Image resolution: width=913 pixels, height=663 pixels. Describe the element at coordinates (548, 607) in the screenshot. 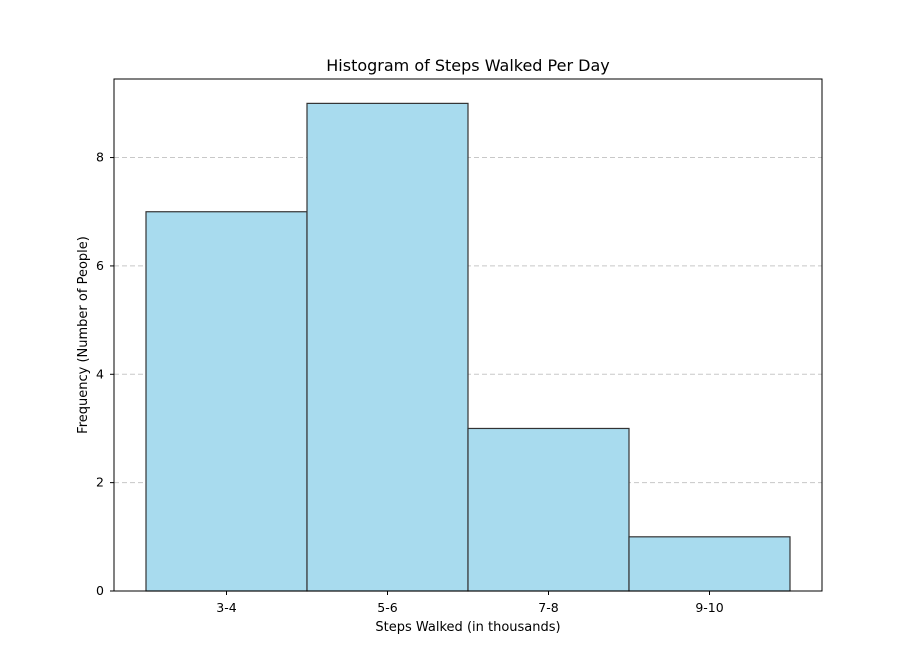

I see `x-tick-label: 7-8` at that location.